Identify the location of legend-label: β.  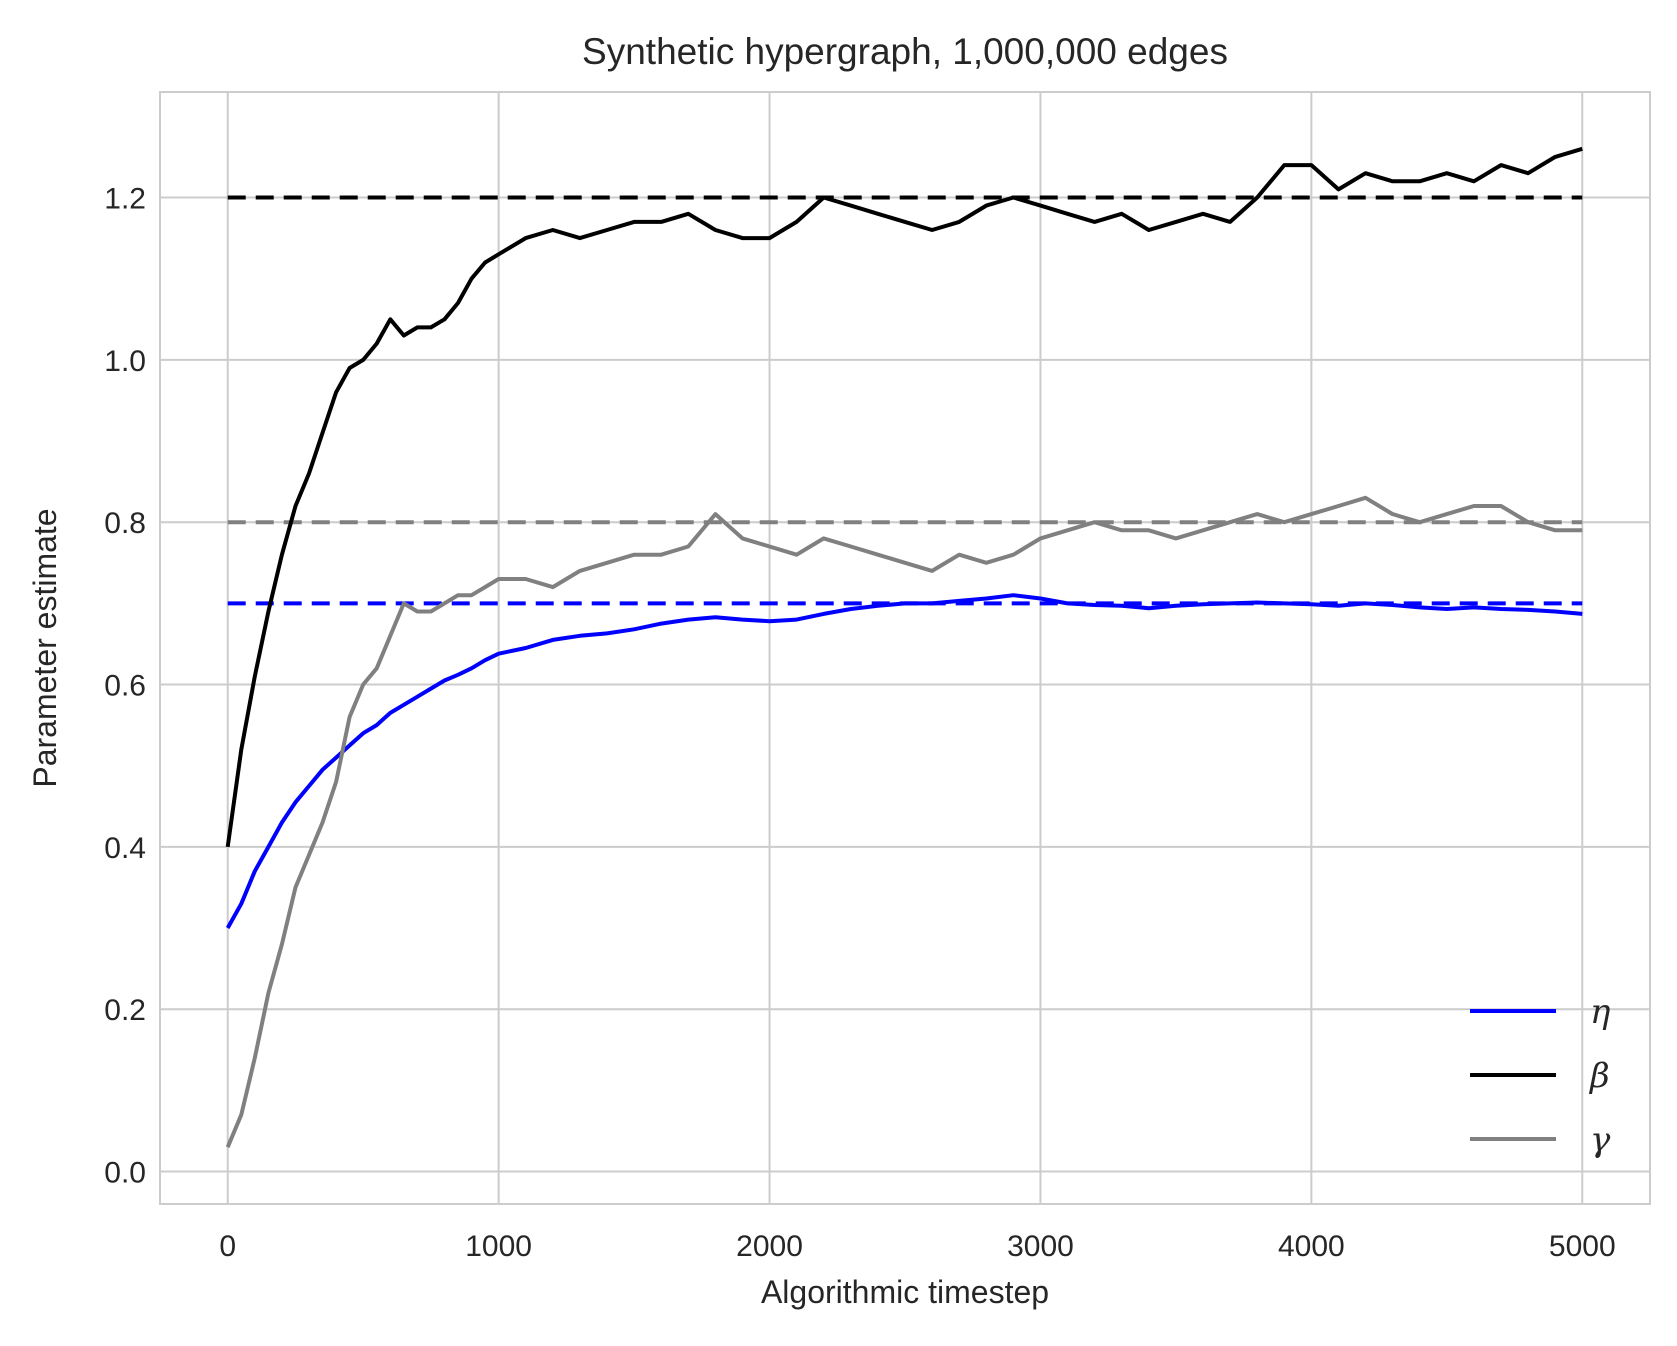
(1599, 1076).